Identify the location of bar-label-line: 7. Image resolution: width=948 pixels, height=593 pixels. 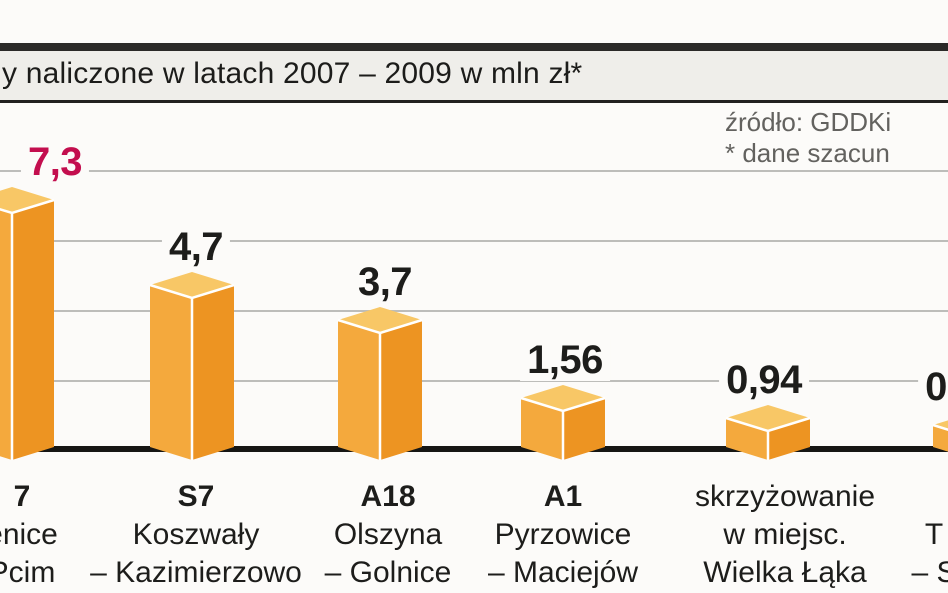
(22, 496).